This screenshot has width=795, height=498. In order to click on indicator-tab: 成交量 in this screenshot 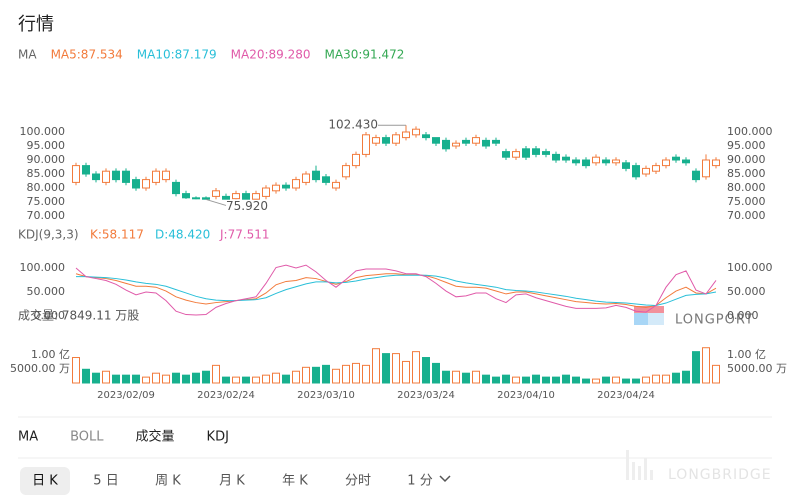, I will do `click(155, 437)`.